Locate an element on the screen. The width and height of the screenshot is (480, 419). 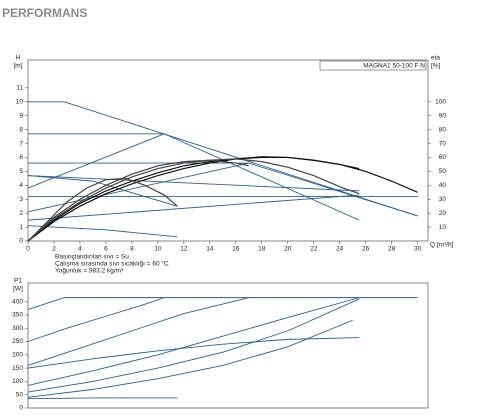
y-axis-label: P1 is located at coordinates (18, 281).